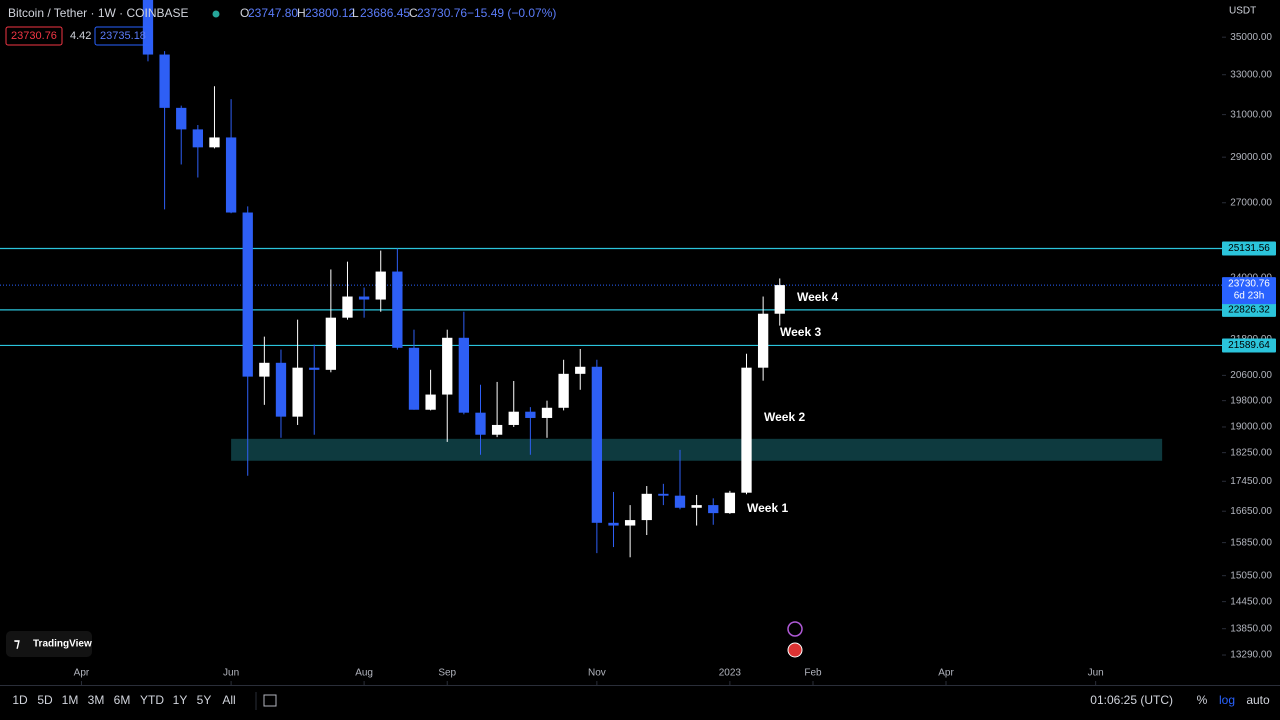 This screenshot has width=1280, height=720. Describe the element at coordinates (228, 700) in the screenshot. I see `range-button: All` at that location.